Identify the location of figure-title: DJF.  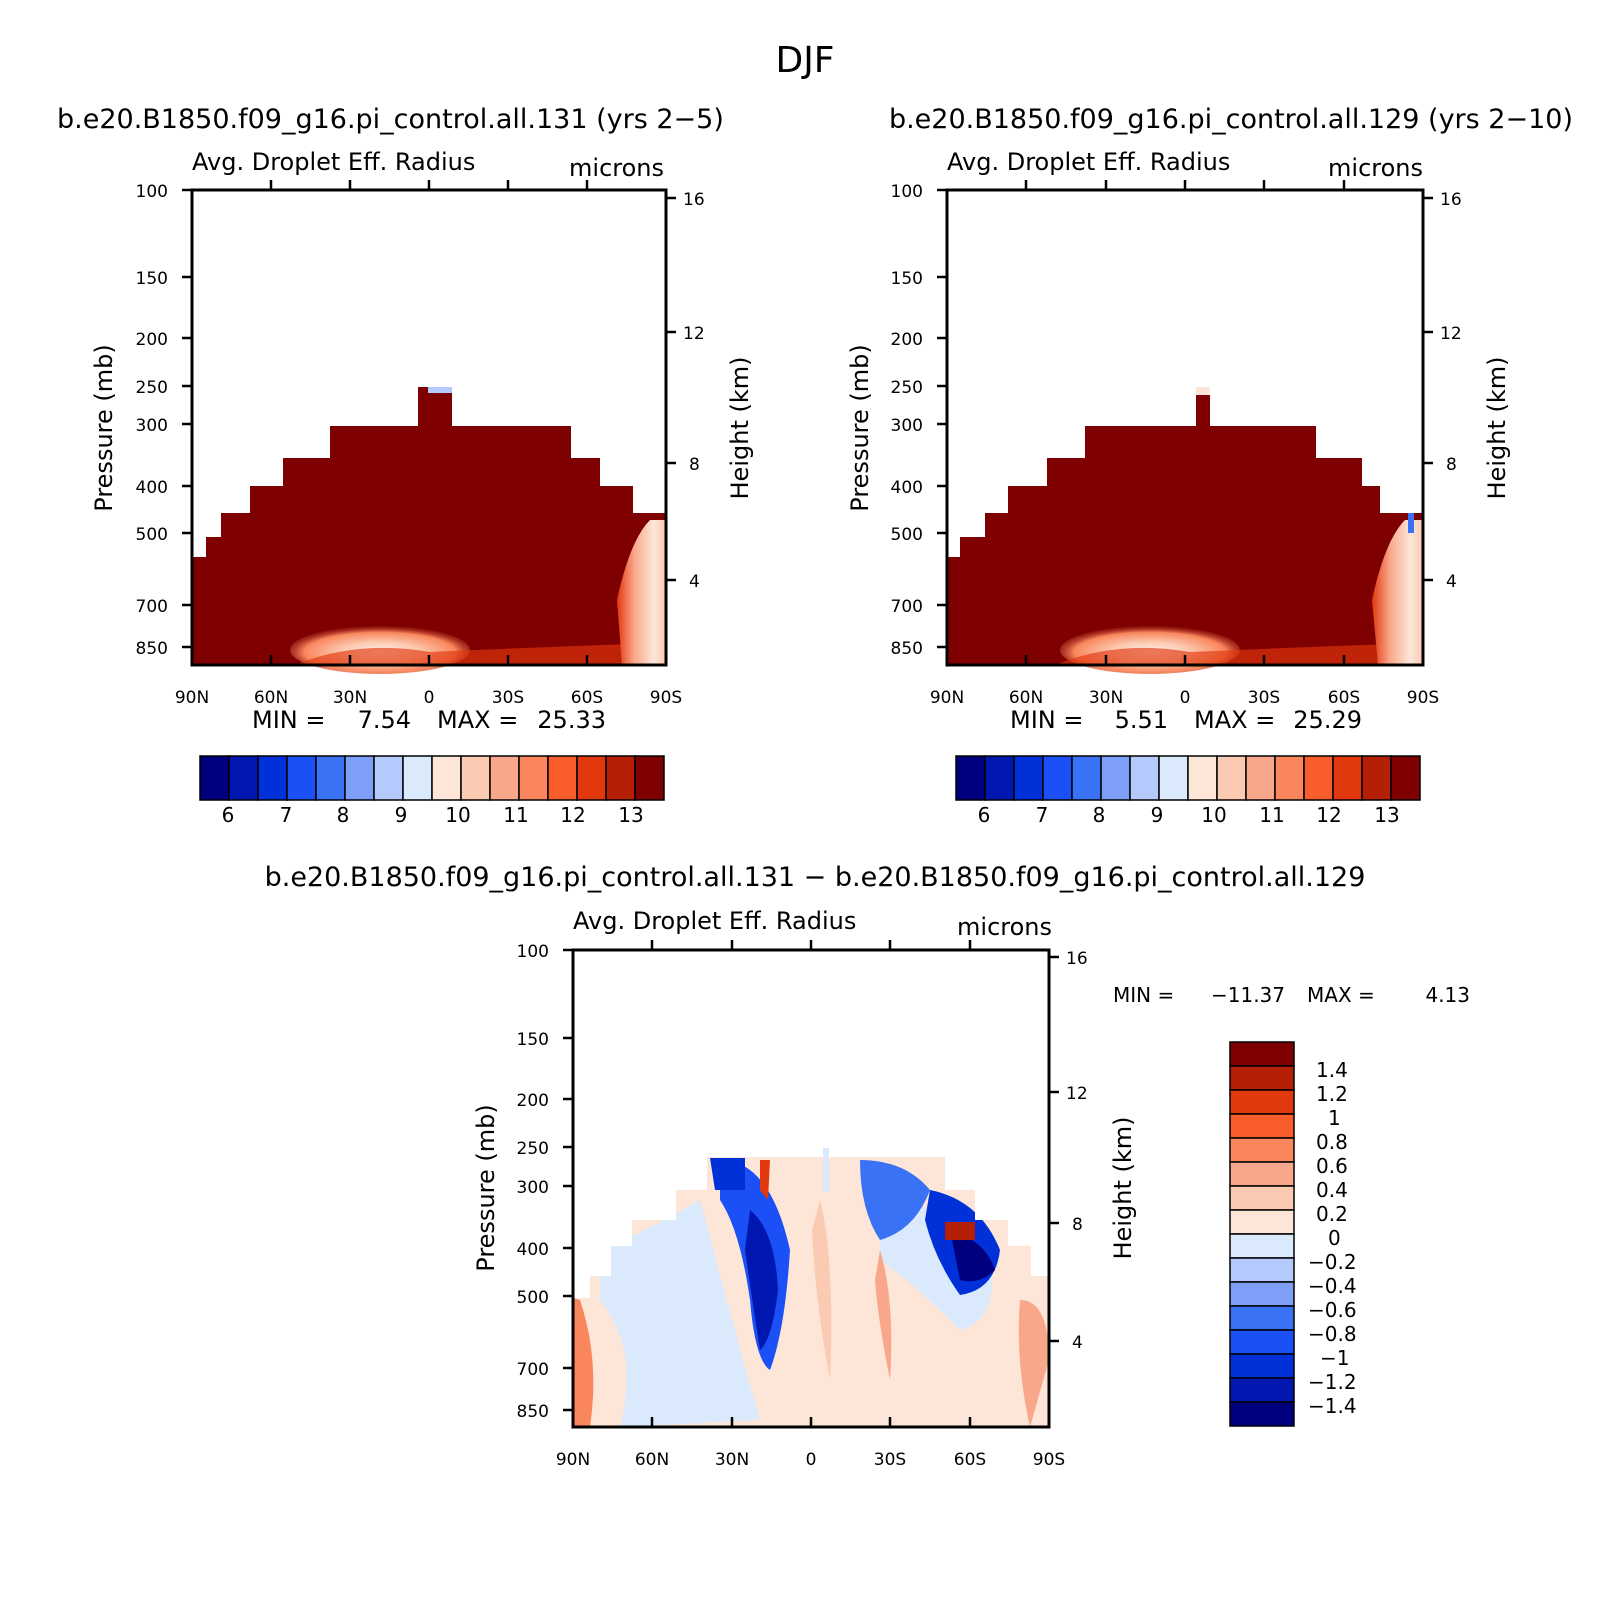
(804, 60).